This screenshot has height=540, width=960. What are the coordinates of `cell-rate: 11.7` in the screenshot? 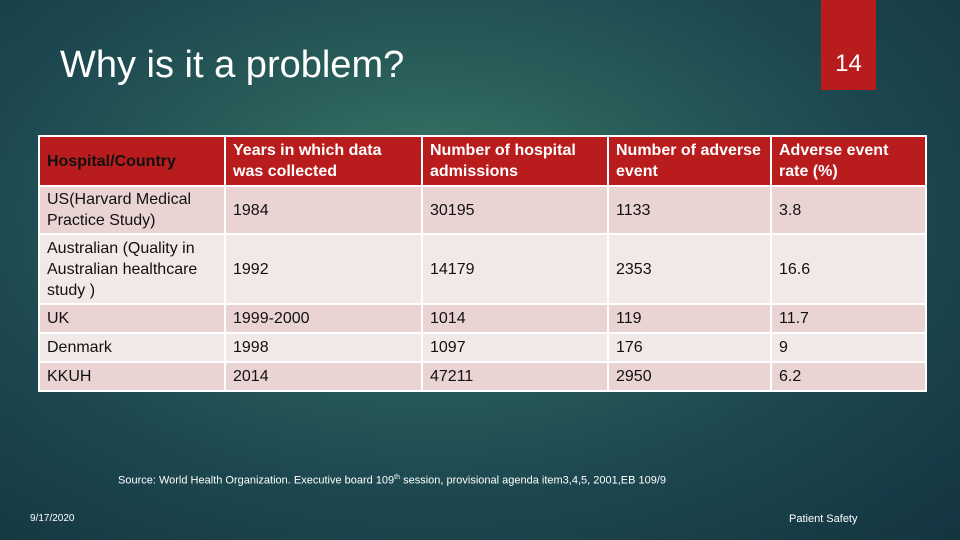 It's located at (848, 318).